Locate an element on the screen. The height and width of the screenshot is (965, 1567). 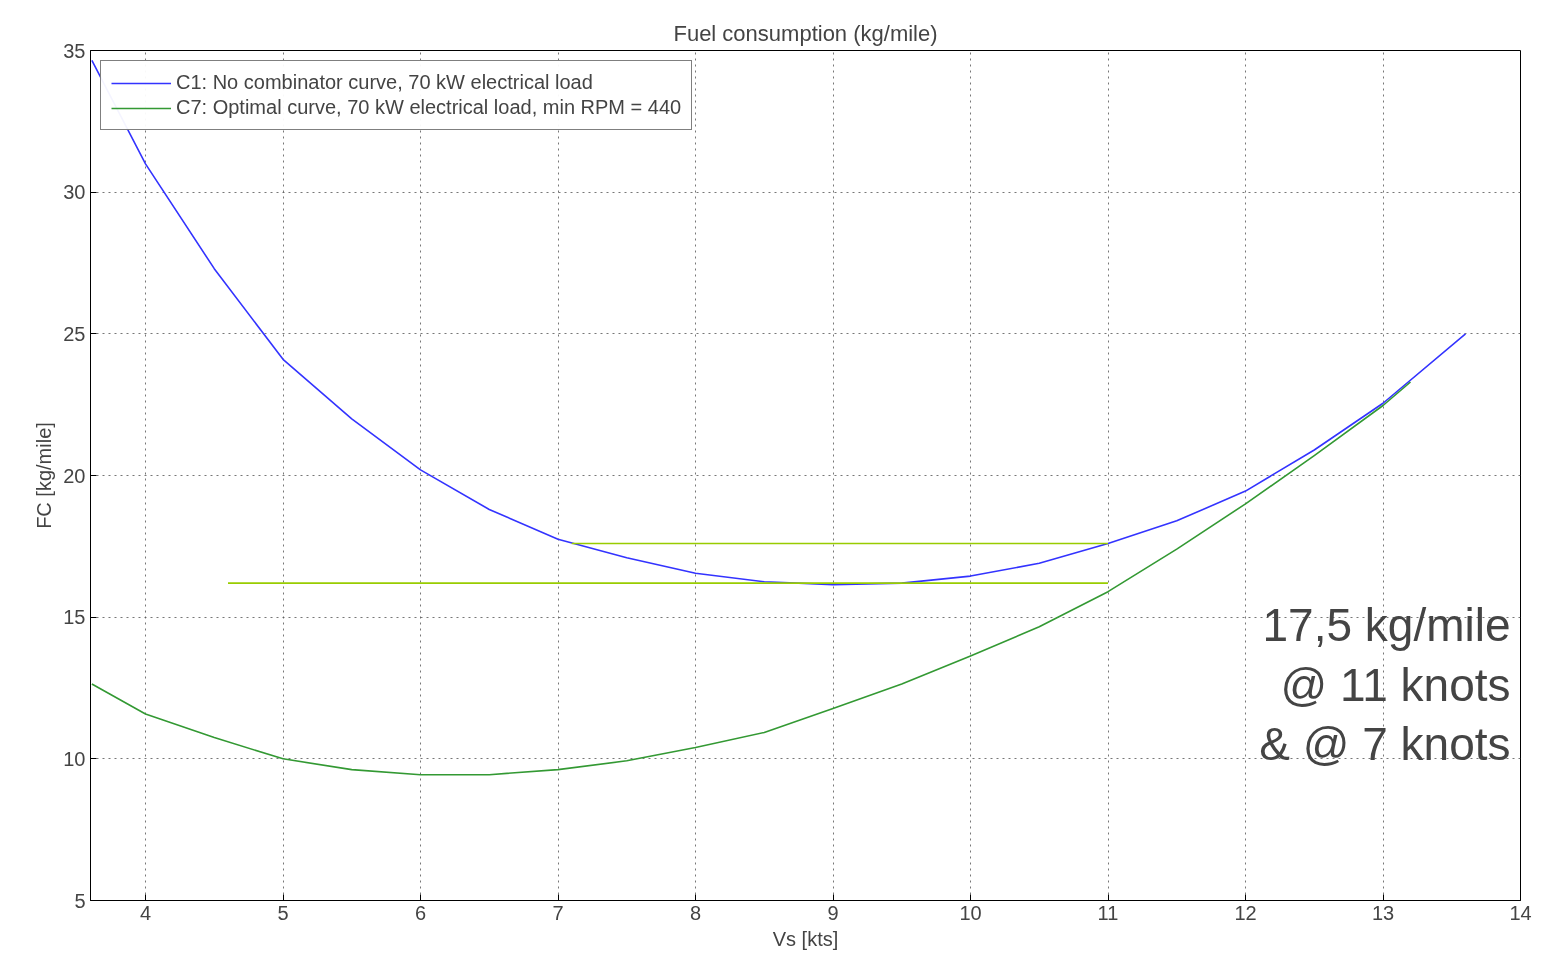
x-tick-label: 14 is located at coordinates (1520, 912).